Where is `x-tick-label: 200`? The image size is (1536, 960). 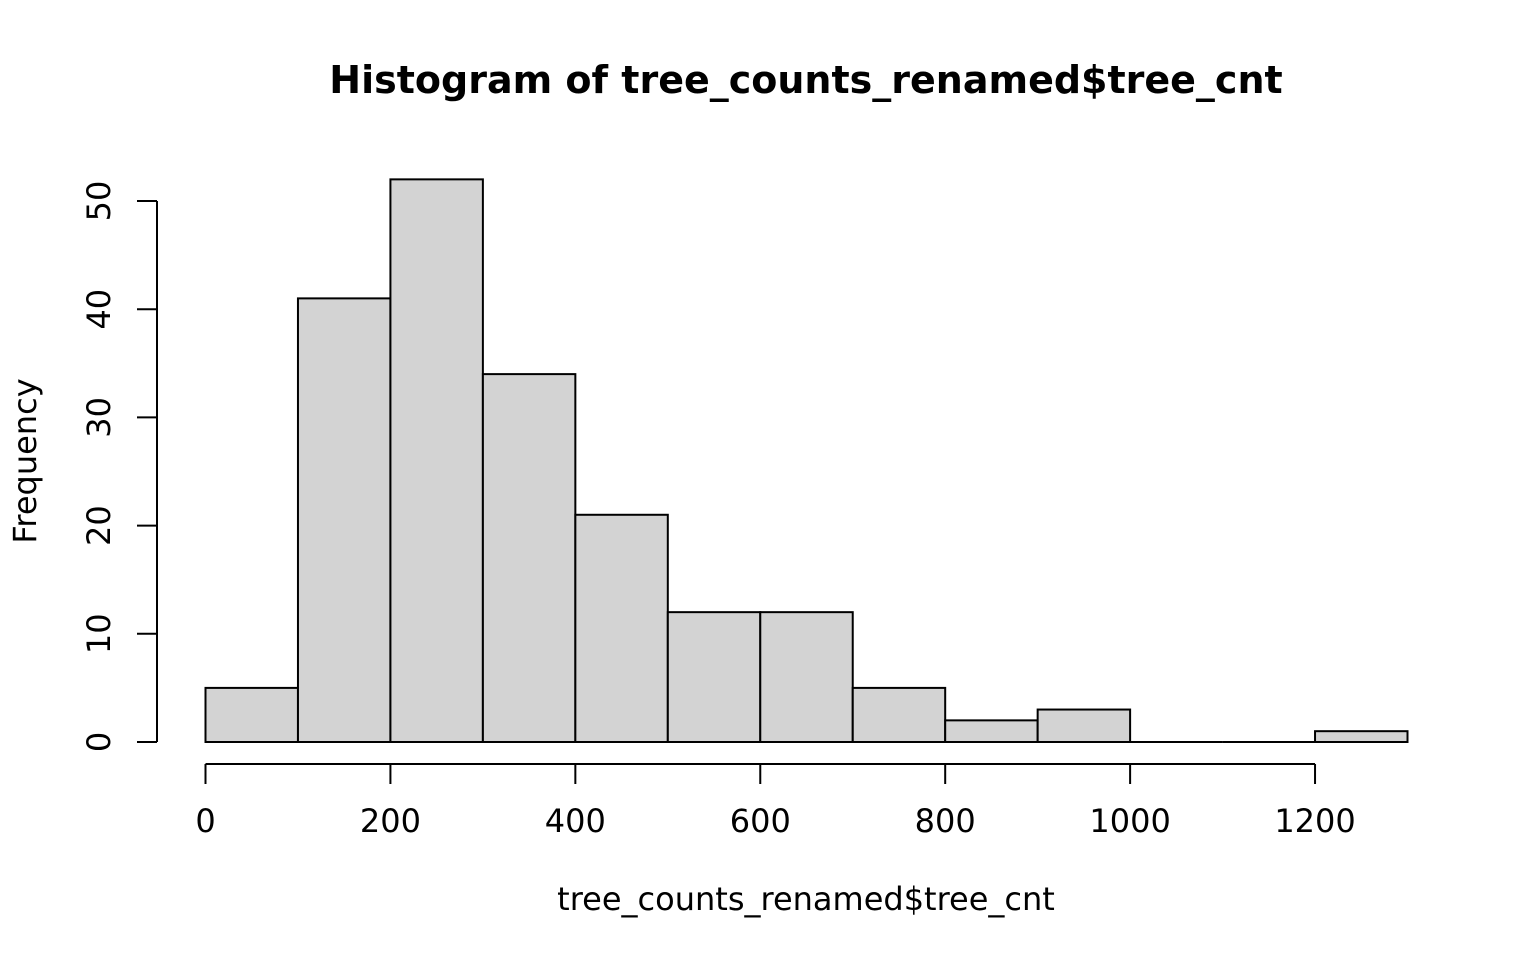 x-tick-label: 200 is located at coordinates (390, 821).